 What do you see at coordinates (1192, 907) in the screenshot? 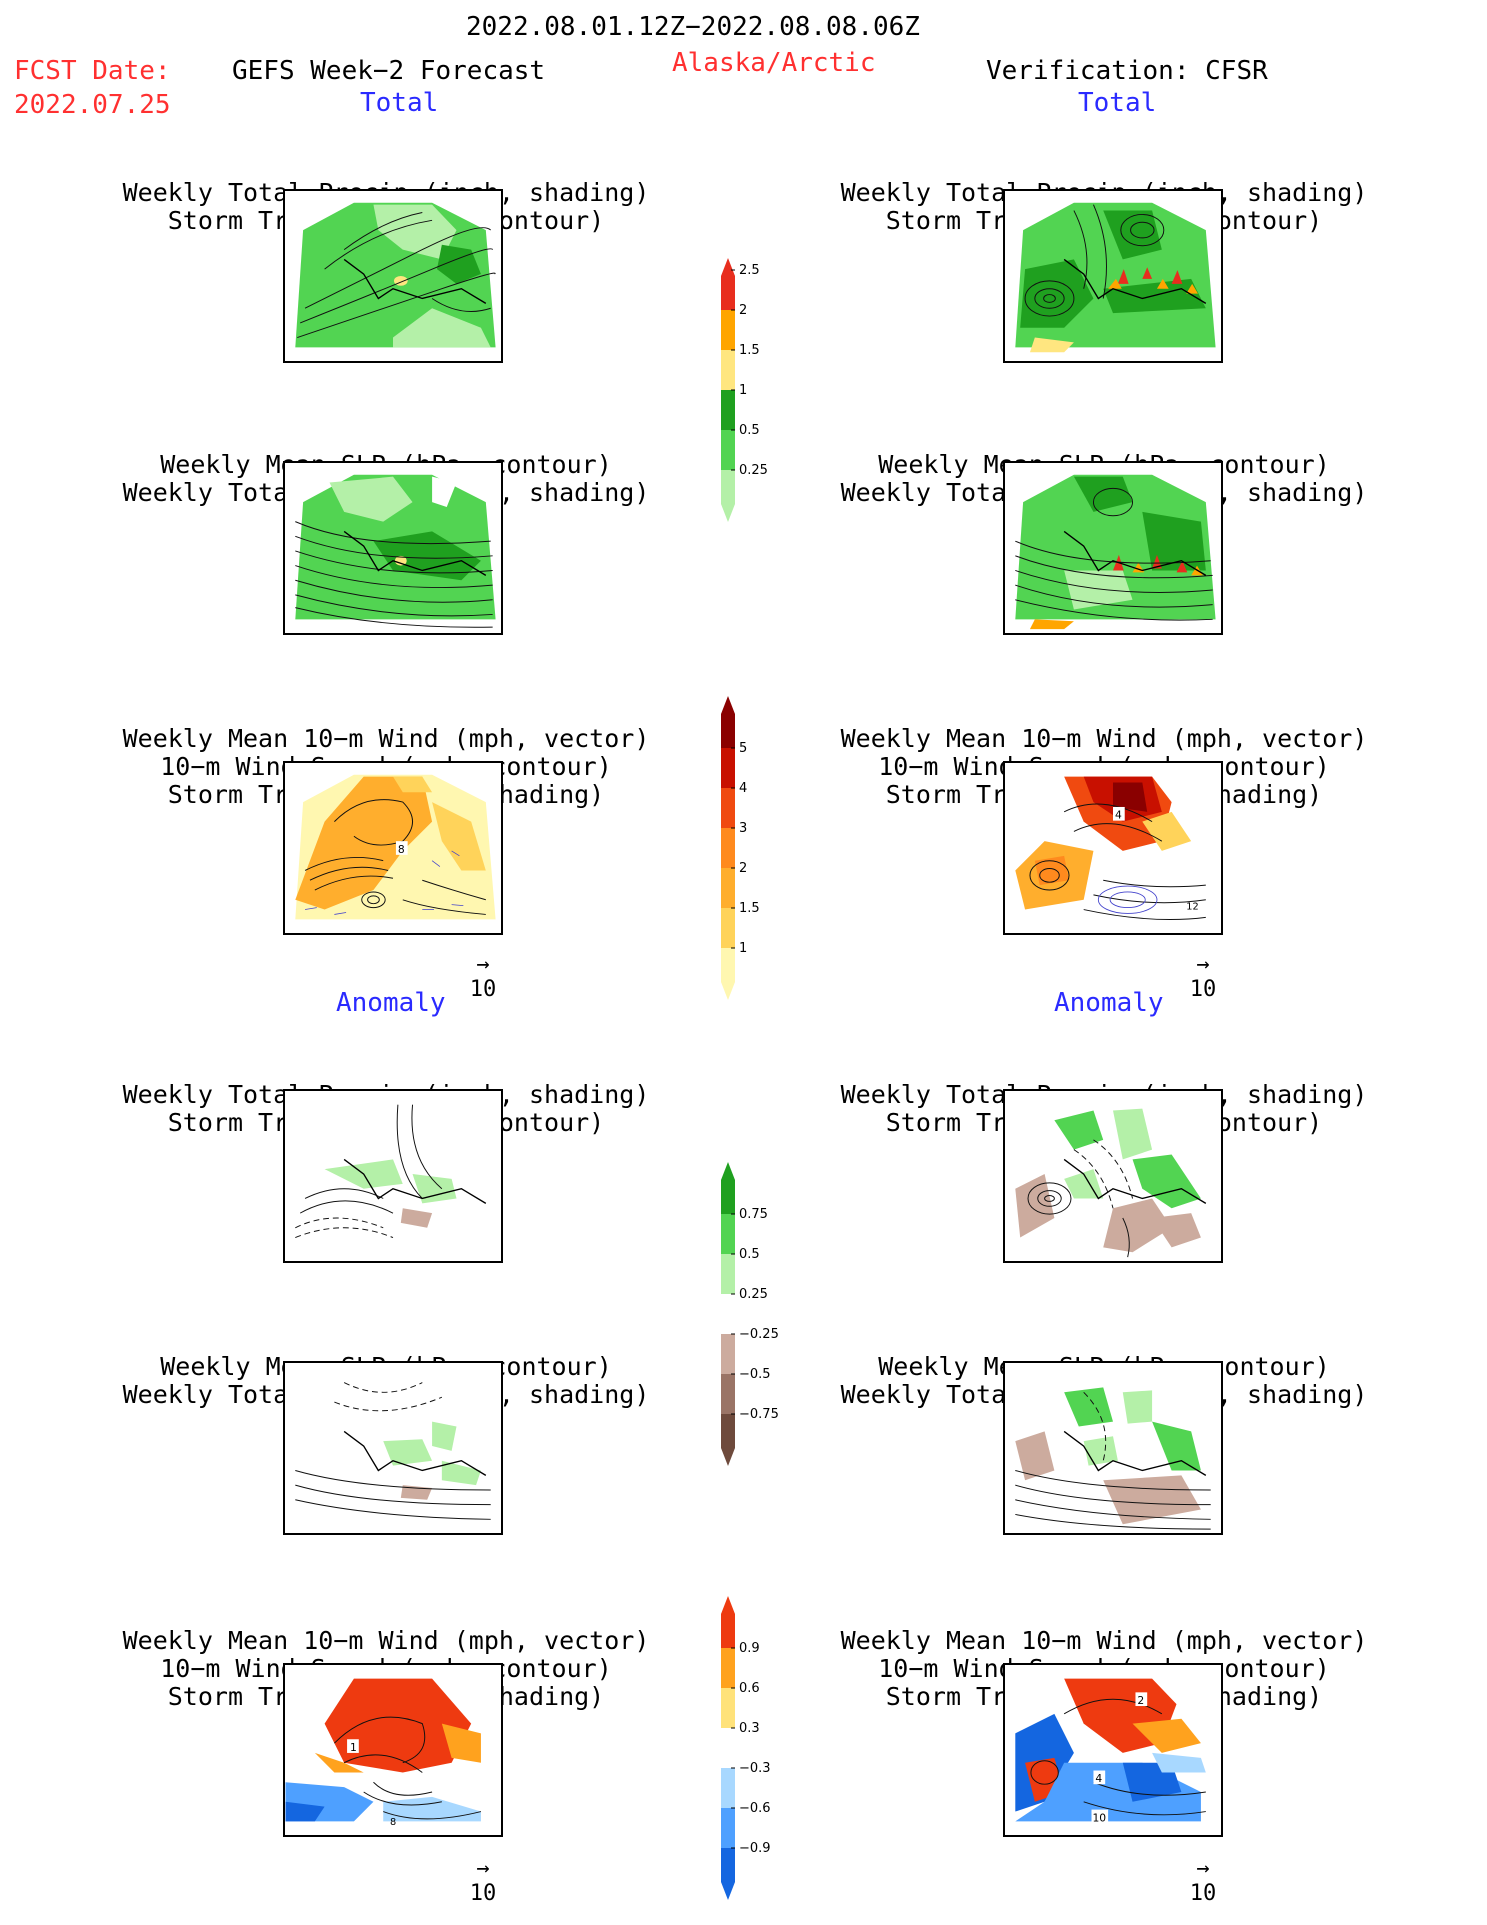
I see `map-label: 12` at bounding box center [1192, 907].